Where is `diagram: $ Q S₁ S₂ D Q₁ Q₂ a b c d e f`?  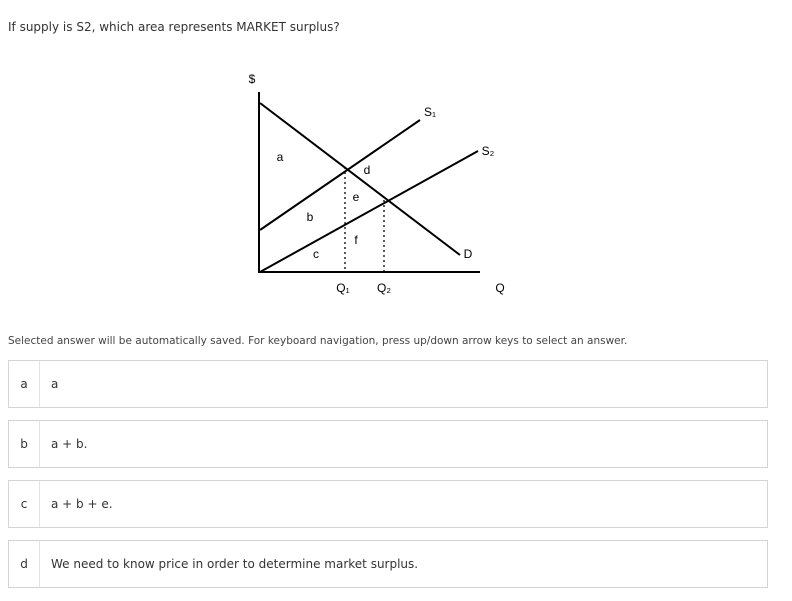
diagram: $ Q S₁ S₂ D Q₁ Q₂ a b c d e f is located at coordinates (377, 183).